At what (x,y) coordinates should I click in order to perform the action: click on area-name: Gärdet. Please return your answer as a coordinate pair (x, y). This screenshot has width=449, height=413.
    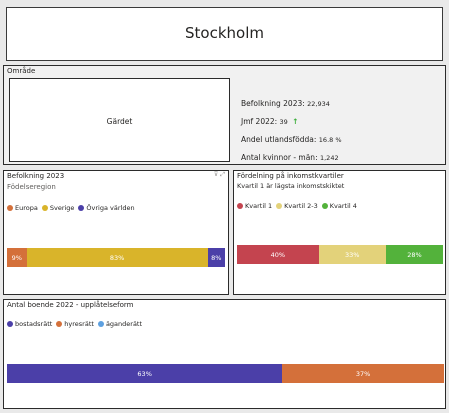
    Looking at the image, I should click on (119, 121).